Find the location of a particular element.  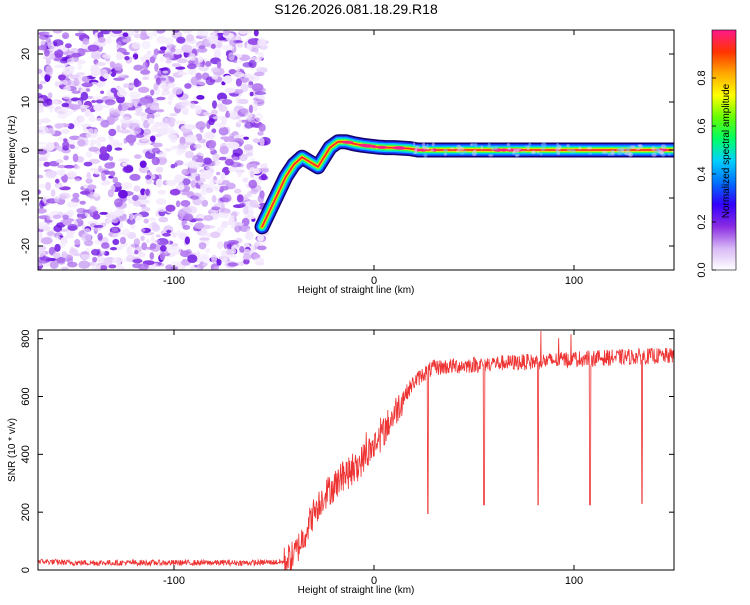

snr-x-label: Height of straight line (km) is located at coordinates (356, 590).